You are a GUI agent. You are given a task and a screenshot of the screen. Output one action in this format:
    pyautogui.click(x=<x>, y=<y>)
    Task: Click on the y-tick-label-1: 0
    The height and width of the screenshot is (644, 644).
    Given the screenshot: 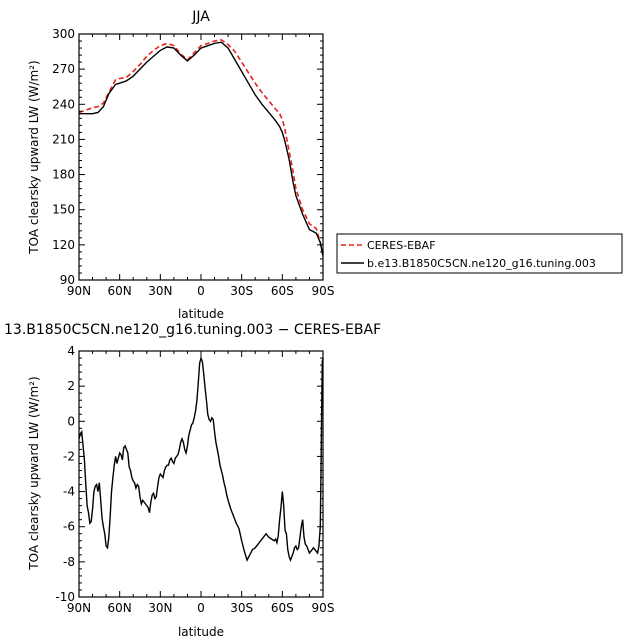 What is the action you would take?
    pyautogui.click(x=71, y=421)
    